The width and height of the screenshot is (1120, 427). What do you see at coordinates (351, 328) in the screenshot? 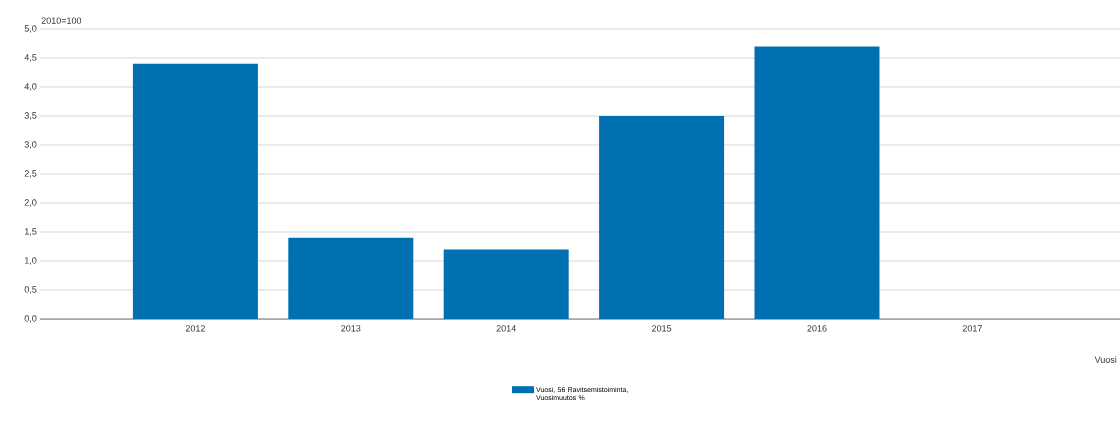
I see `x-tick-label: 2013` at bounding box center [351, 328].